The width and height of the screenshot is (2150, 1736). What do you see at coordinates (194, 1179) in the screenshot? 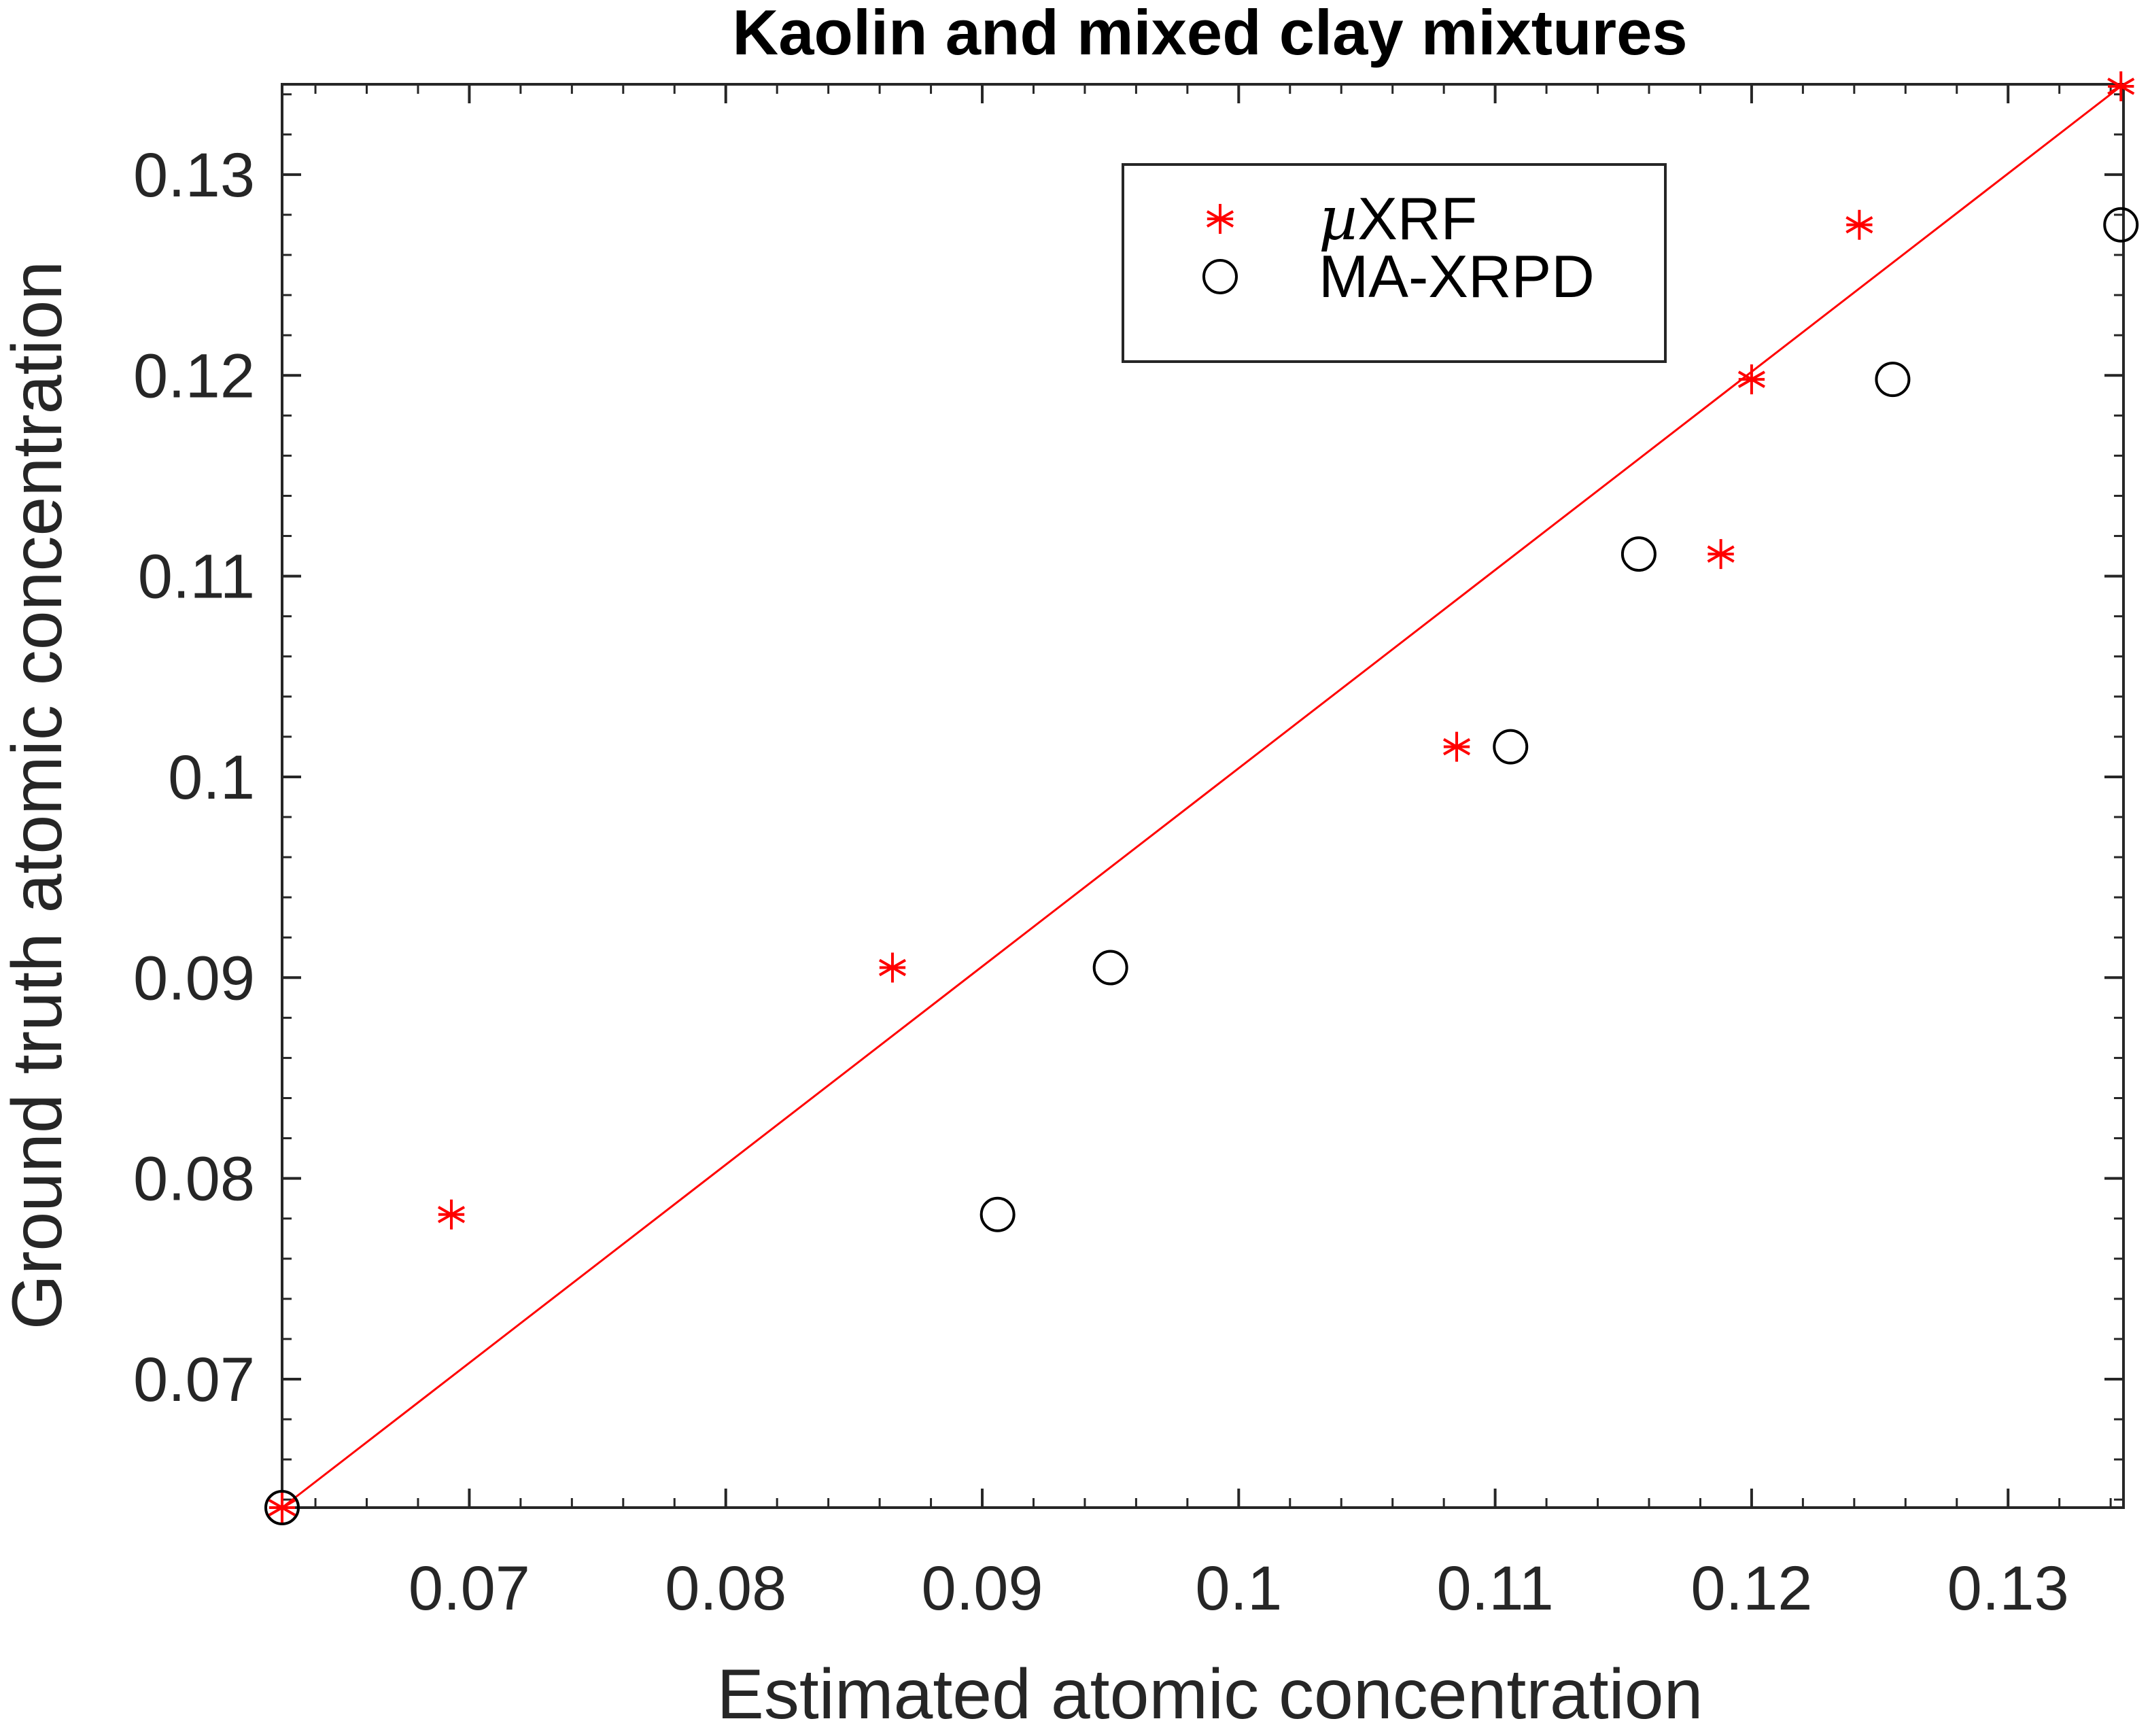
I see `y-tick-label: 0.08` at bounding box center [194, 1179].